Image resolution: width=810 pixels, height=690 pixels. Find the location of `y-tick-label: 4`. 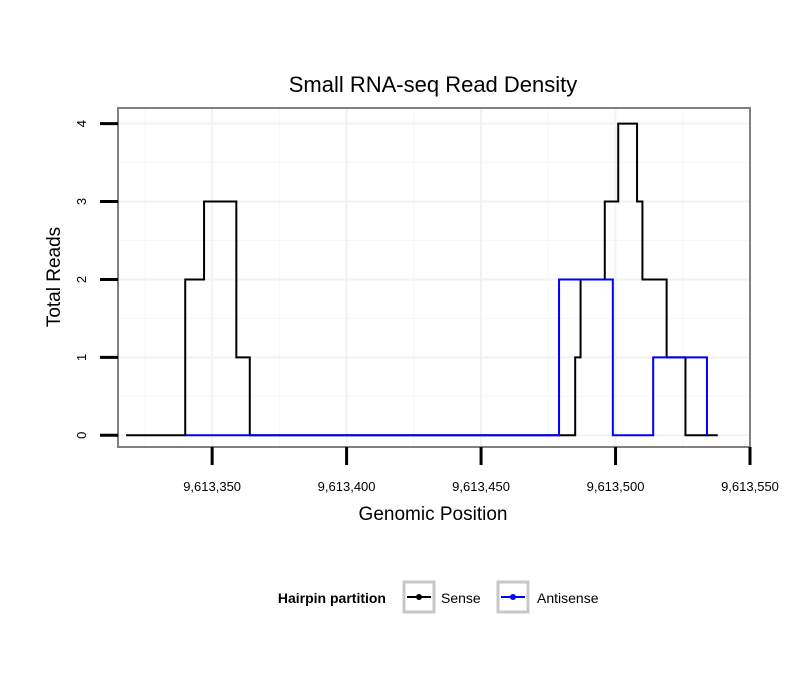

y-tick-label: 4 is located at coordinates (81, 123).